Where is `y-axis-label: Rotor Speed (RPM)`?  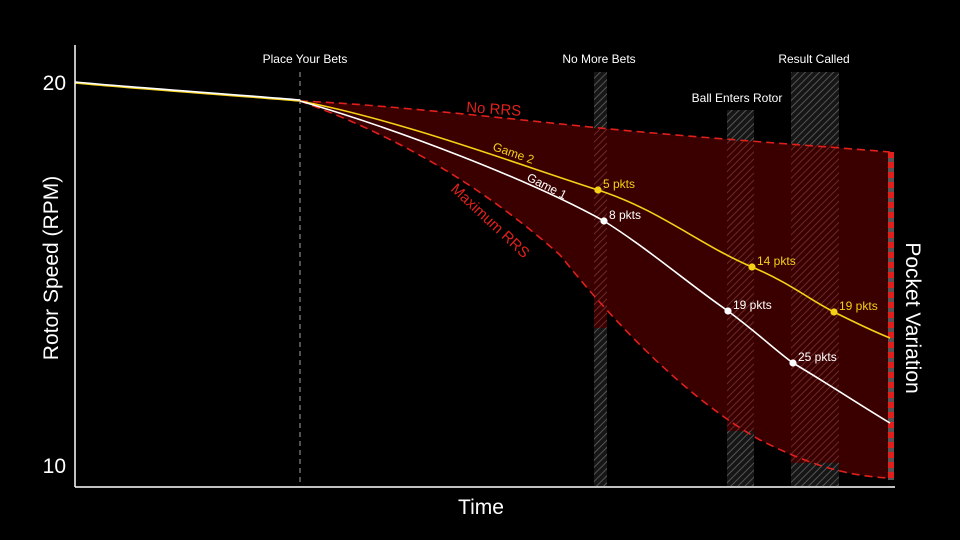 y-axis-label: Rotor Speed (RPM) is located at coordinates (51, 268).